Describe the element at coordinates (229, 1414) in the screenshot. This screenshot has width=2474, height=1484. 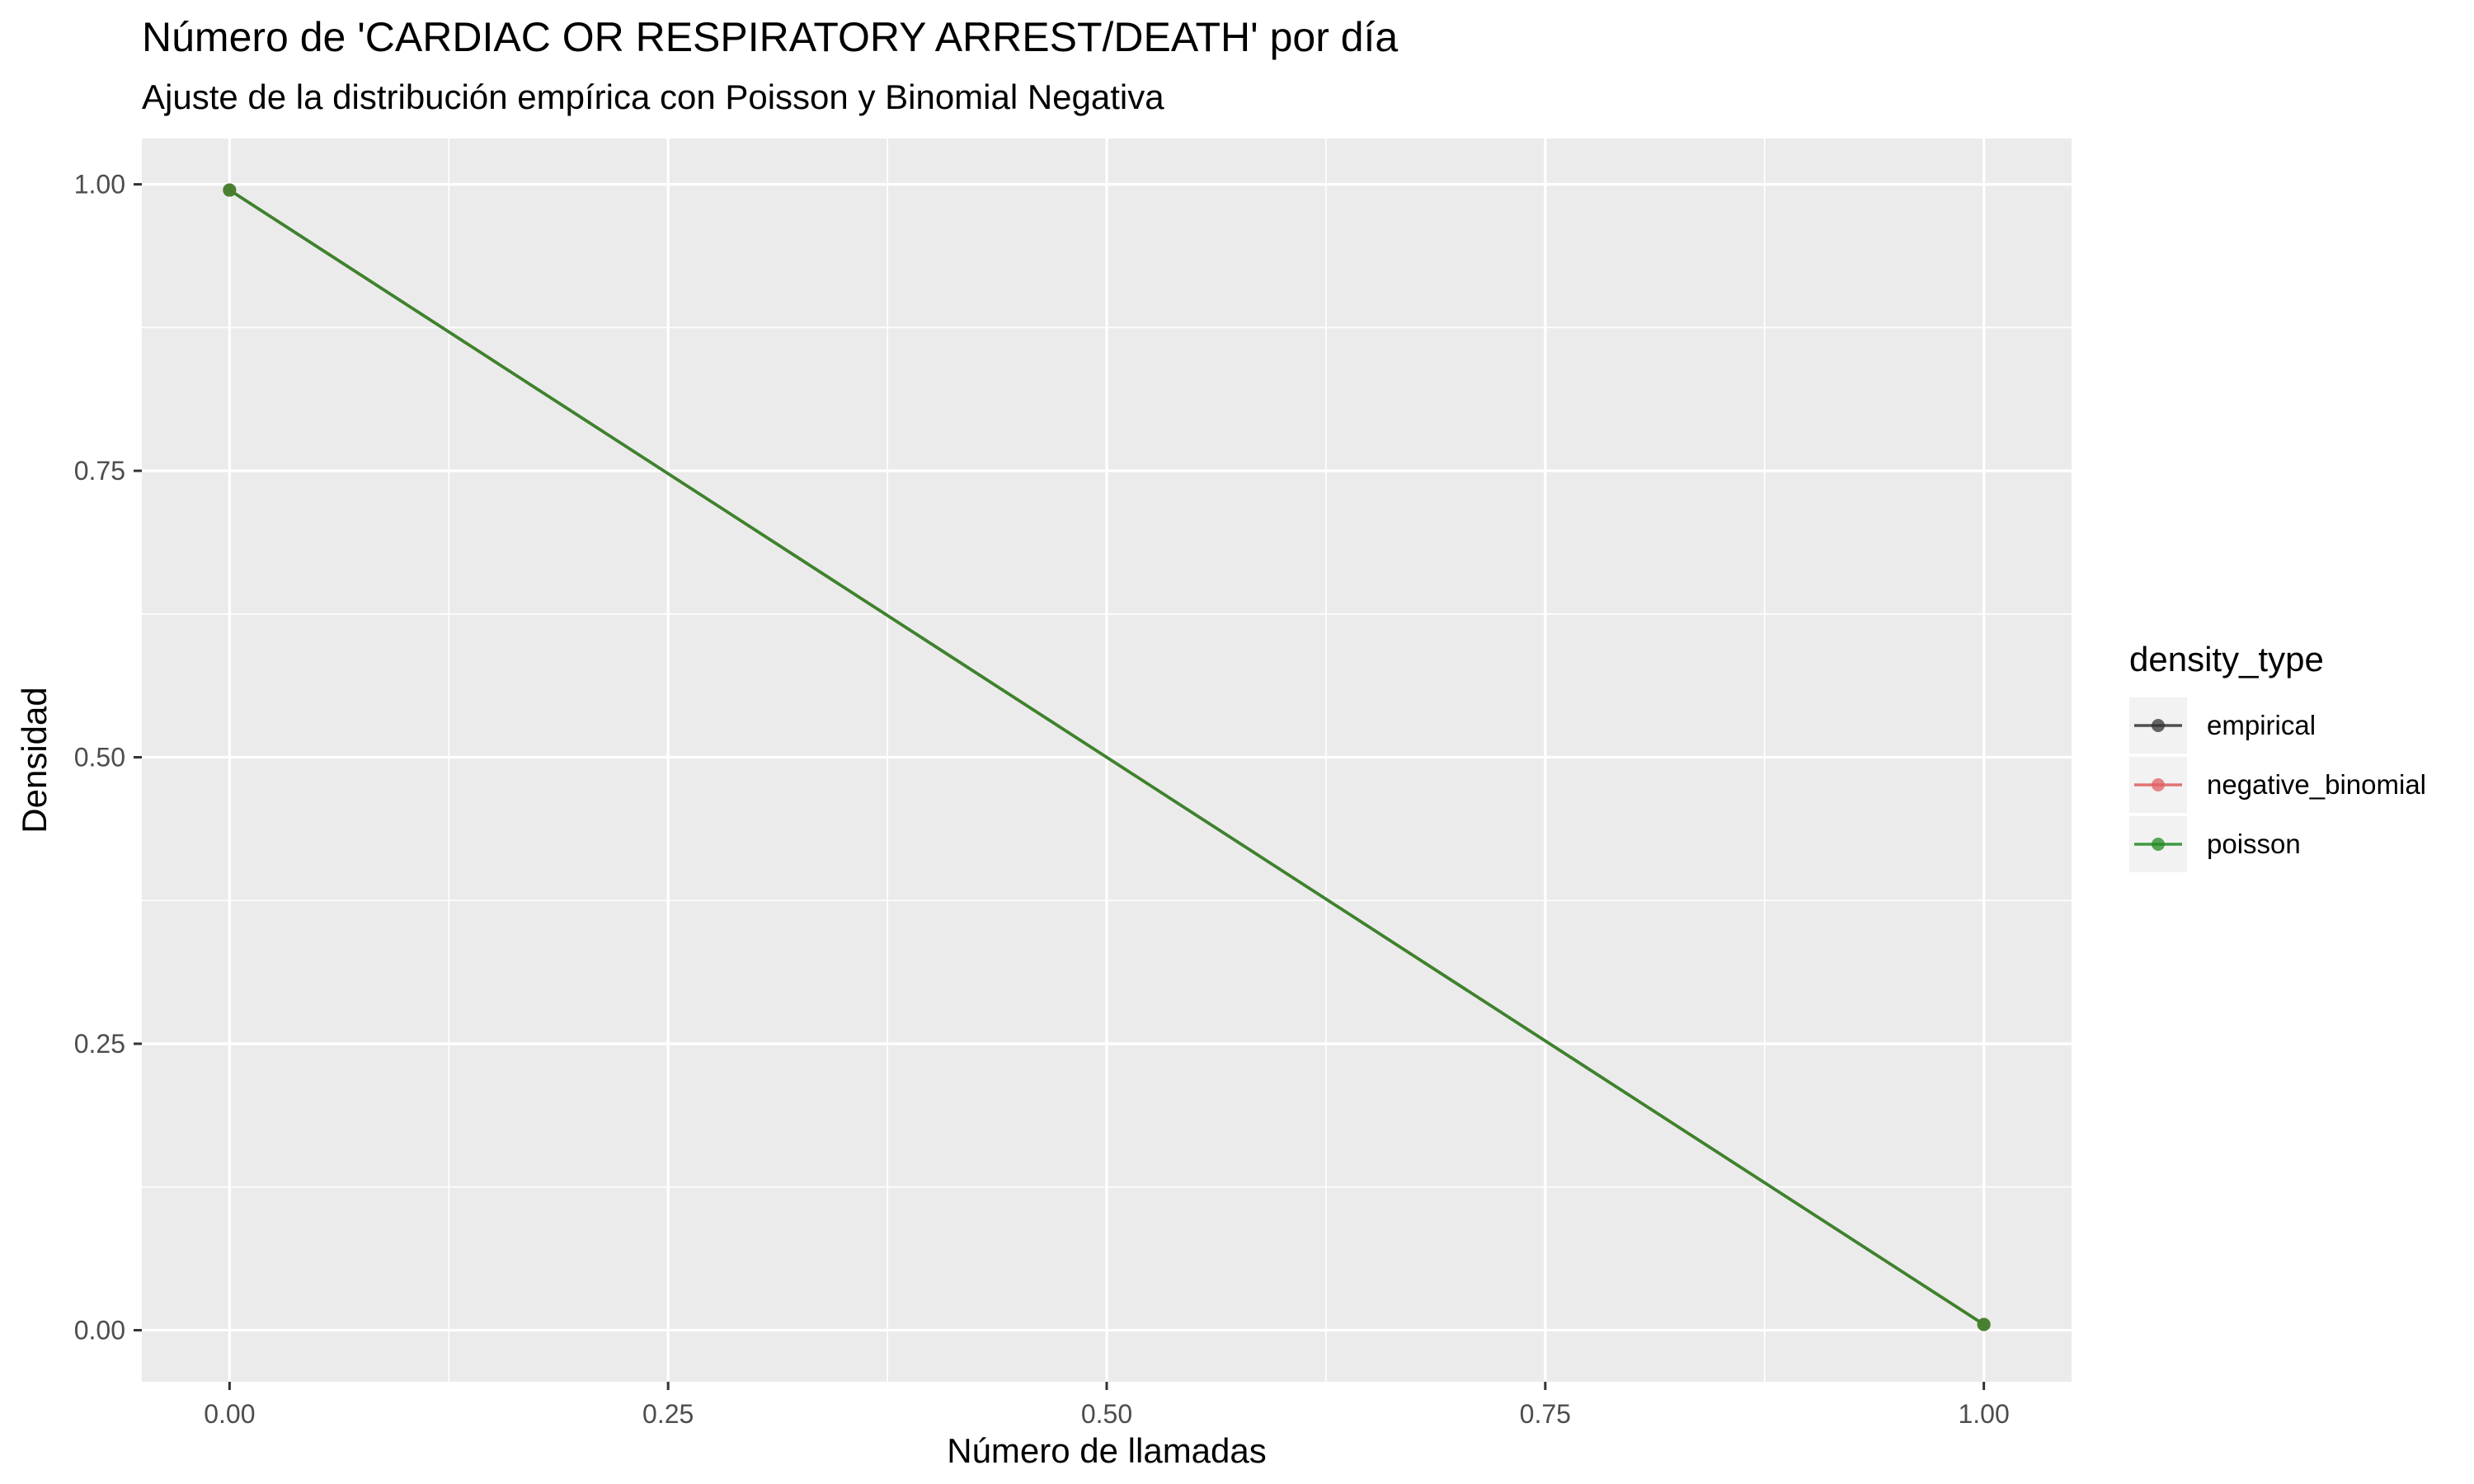
I see `x-tick-label: 0.00` at that location.